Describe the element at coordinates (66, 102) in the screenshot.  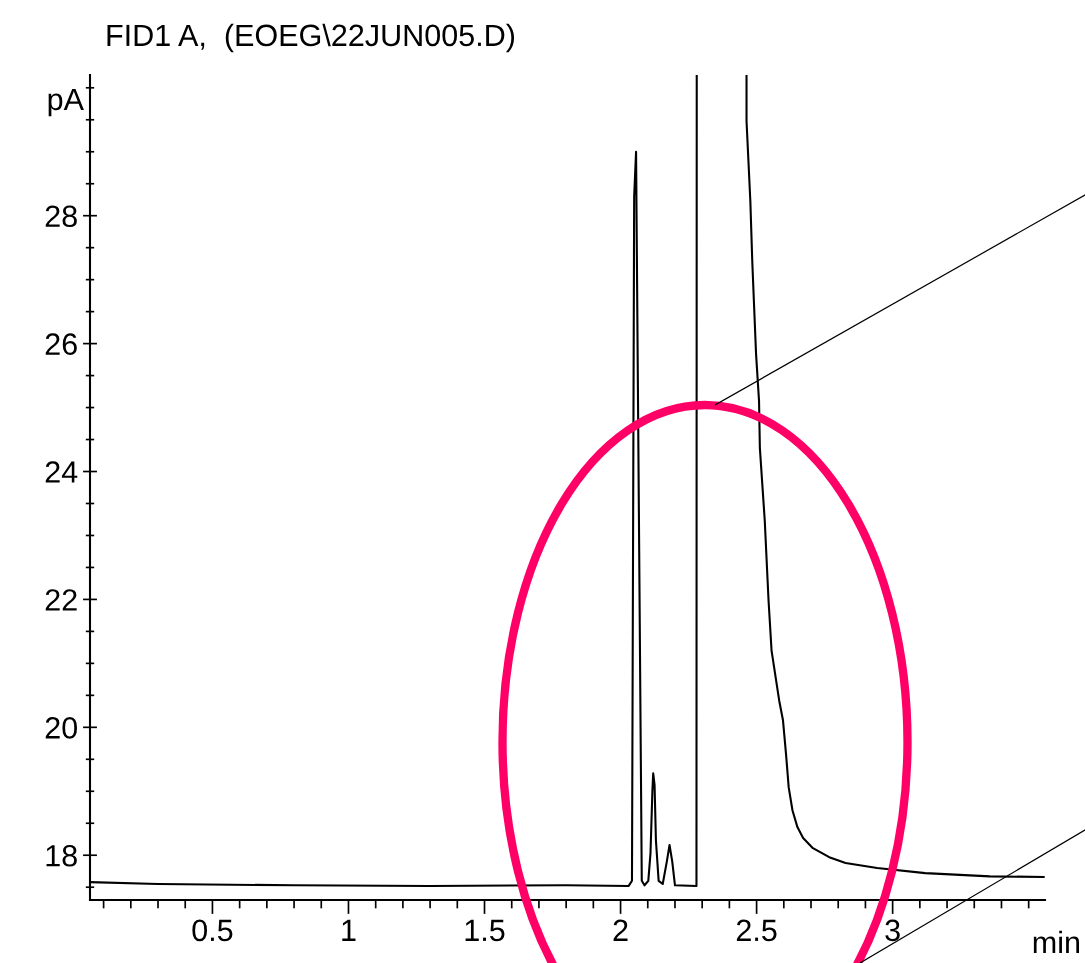
I see `y-axis-title: pA` at that location.